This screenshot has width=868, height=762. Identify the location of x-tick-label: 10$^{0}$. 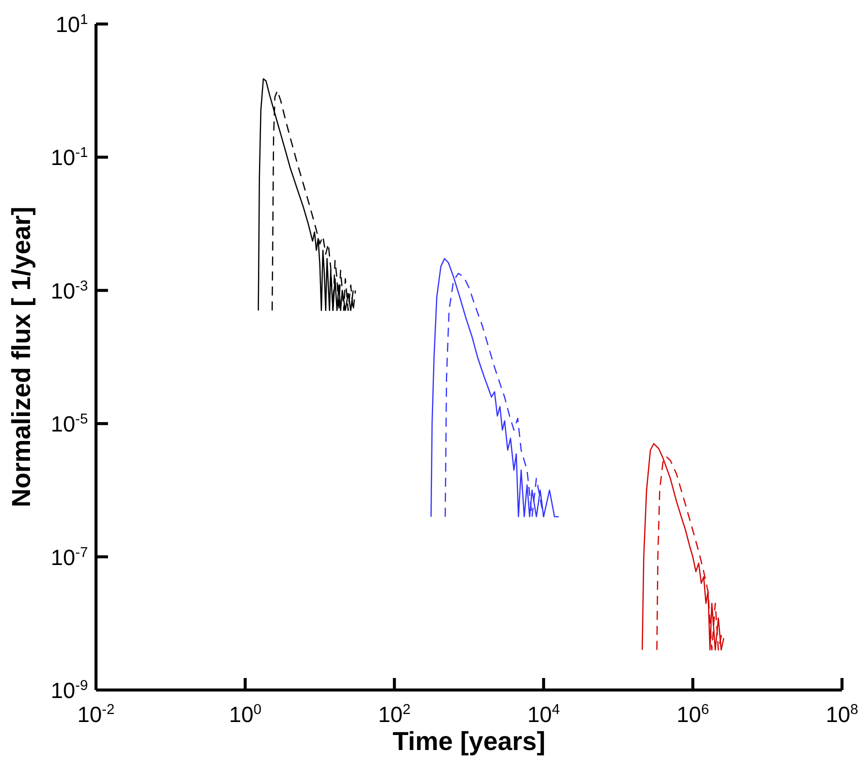
(245, 714).